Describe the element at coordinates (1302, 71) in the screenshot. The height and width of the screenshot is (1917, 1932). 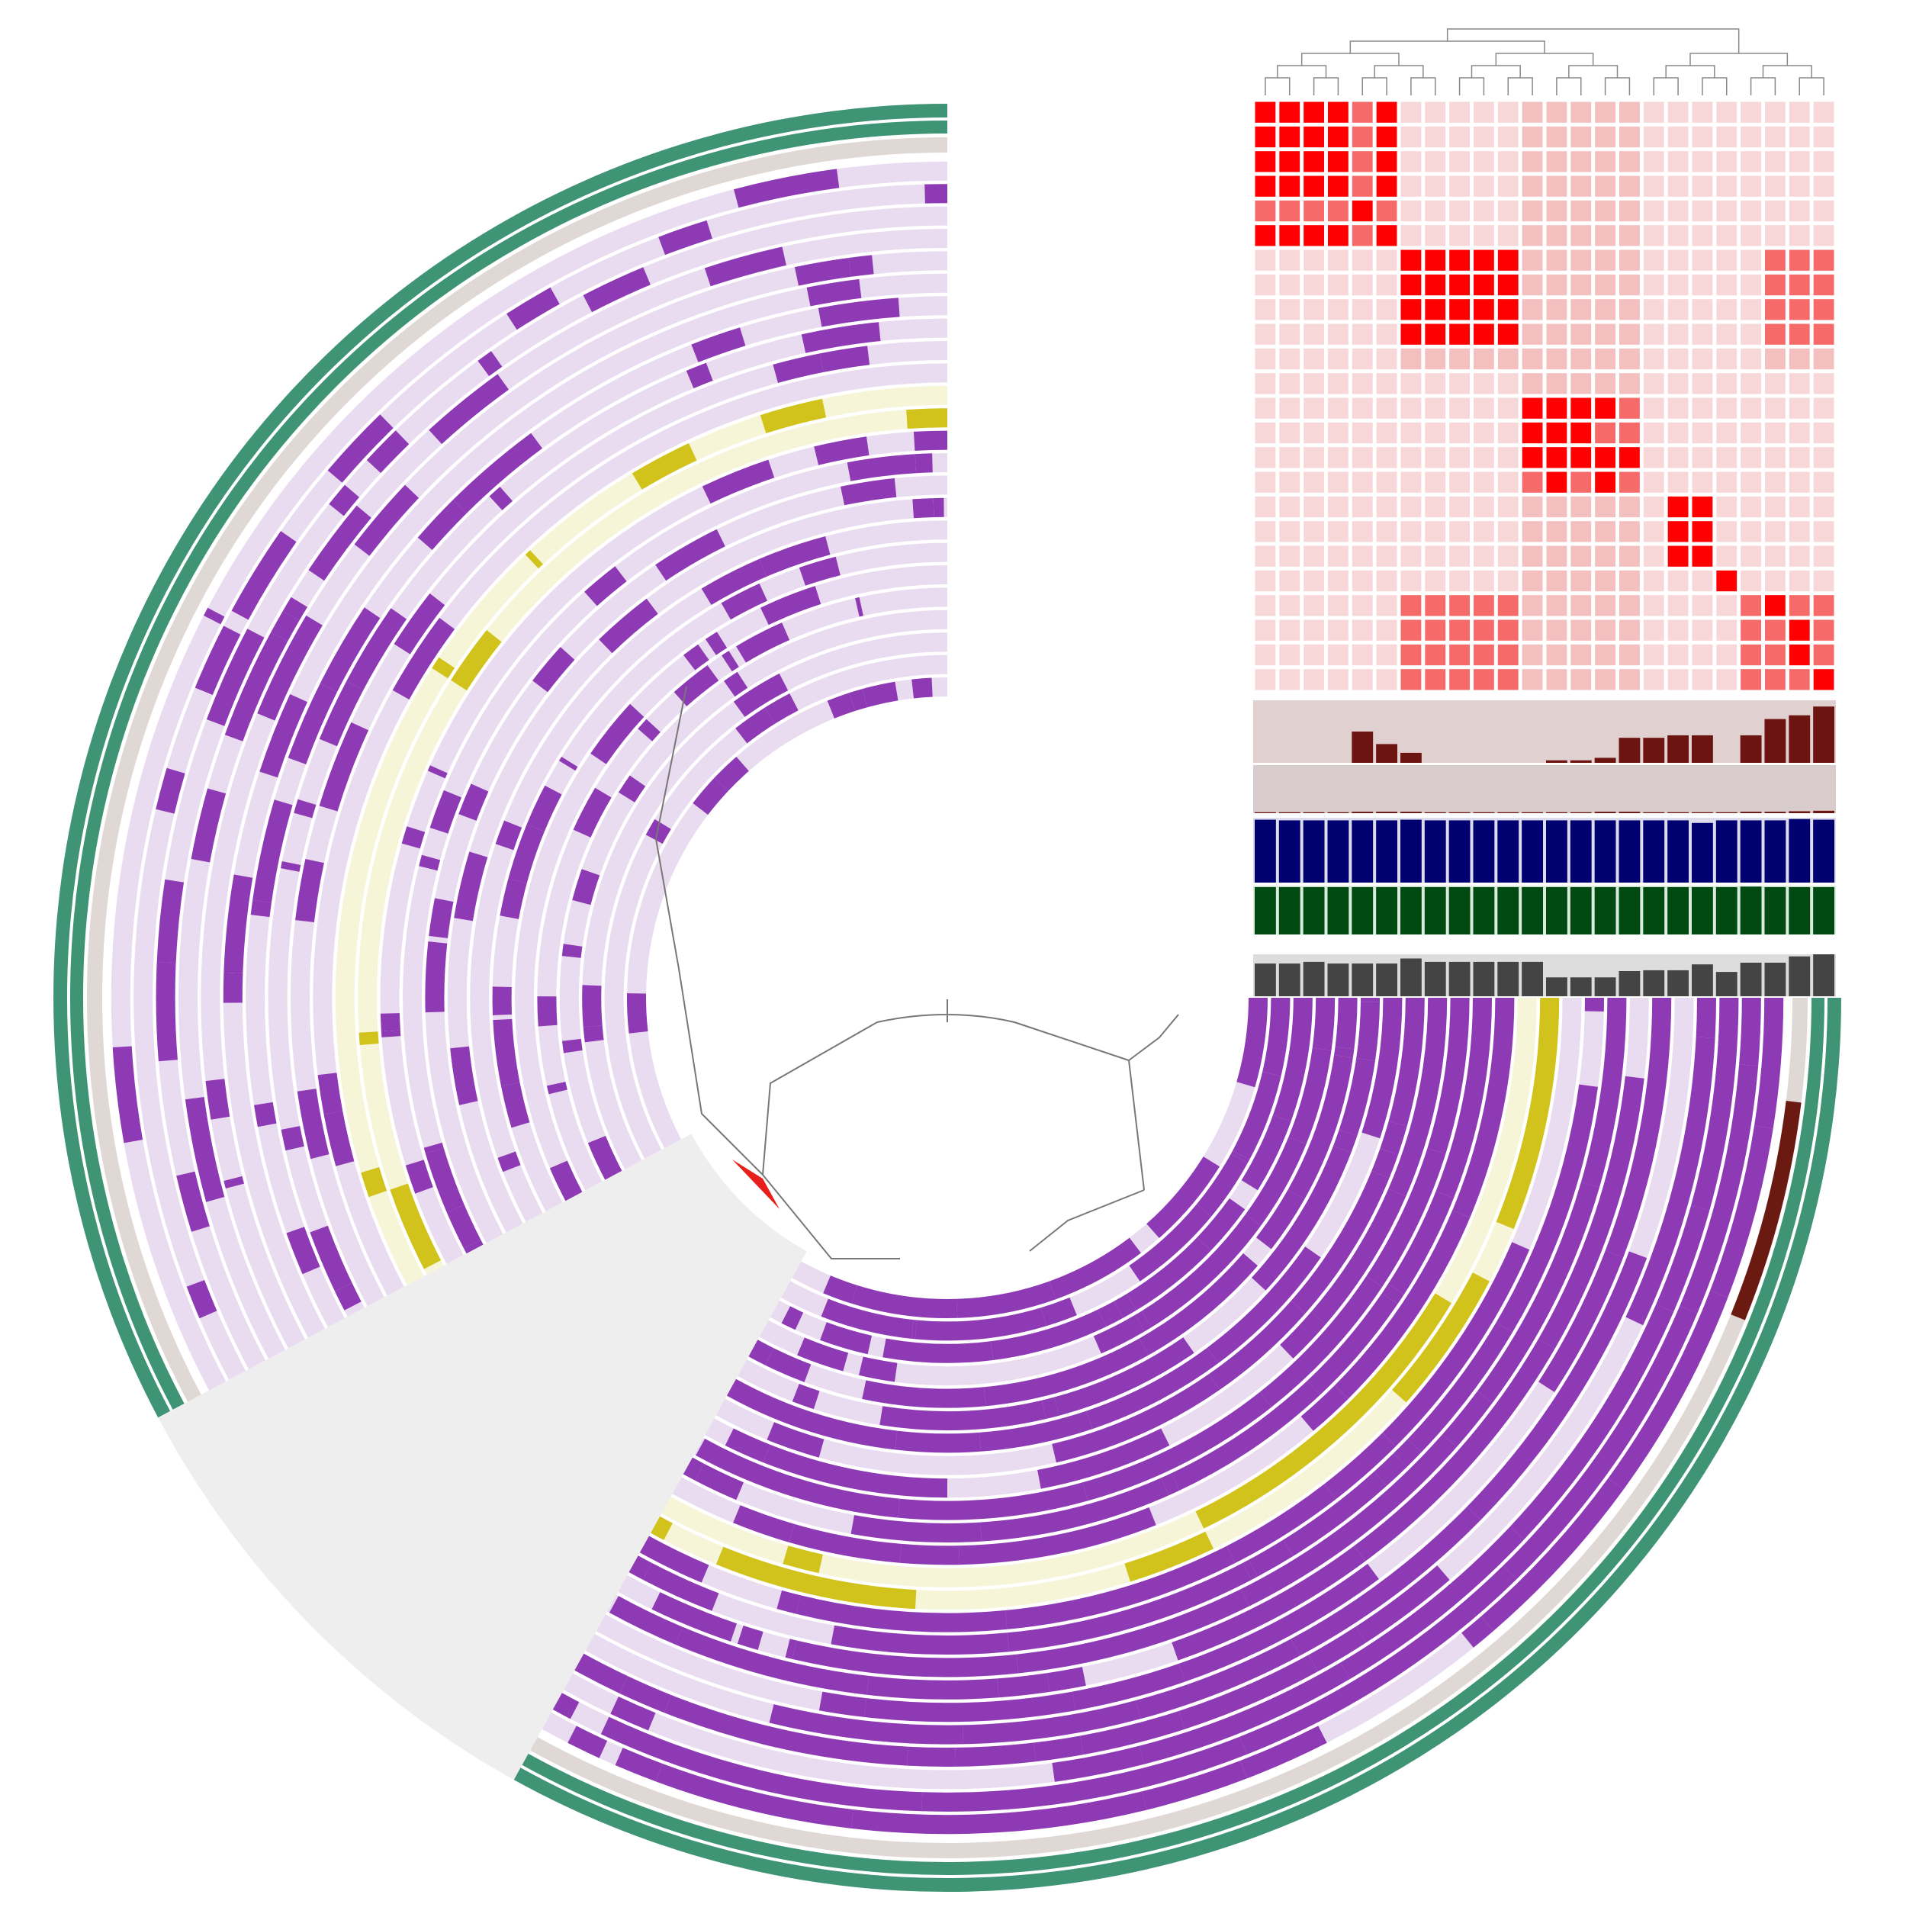
I see `dendrogram-branch` at that location.